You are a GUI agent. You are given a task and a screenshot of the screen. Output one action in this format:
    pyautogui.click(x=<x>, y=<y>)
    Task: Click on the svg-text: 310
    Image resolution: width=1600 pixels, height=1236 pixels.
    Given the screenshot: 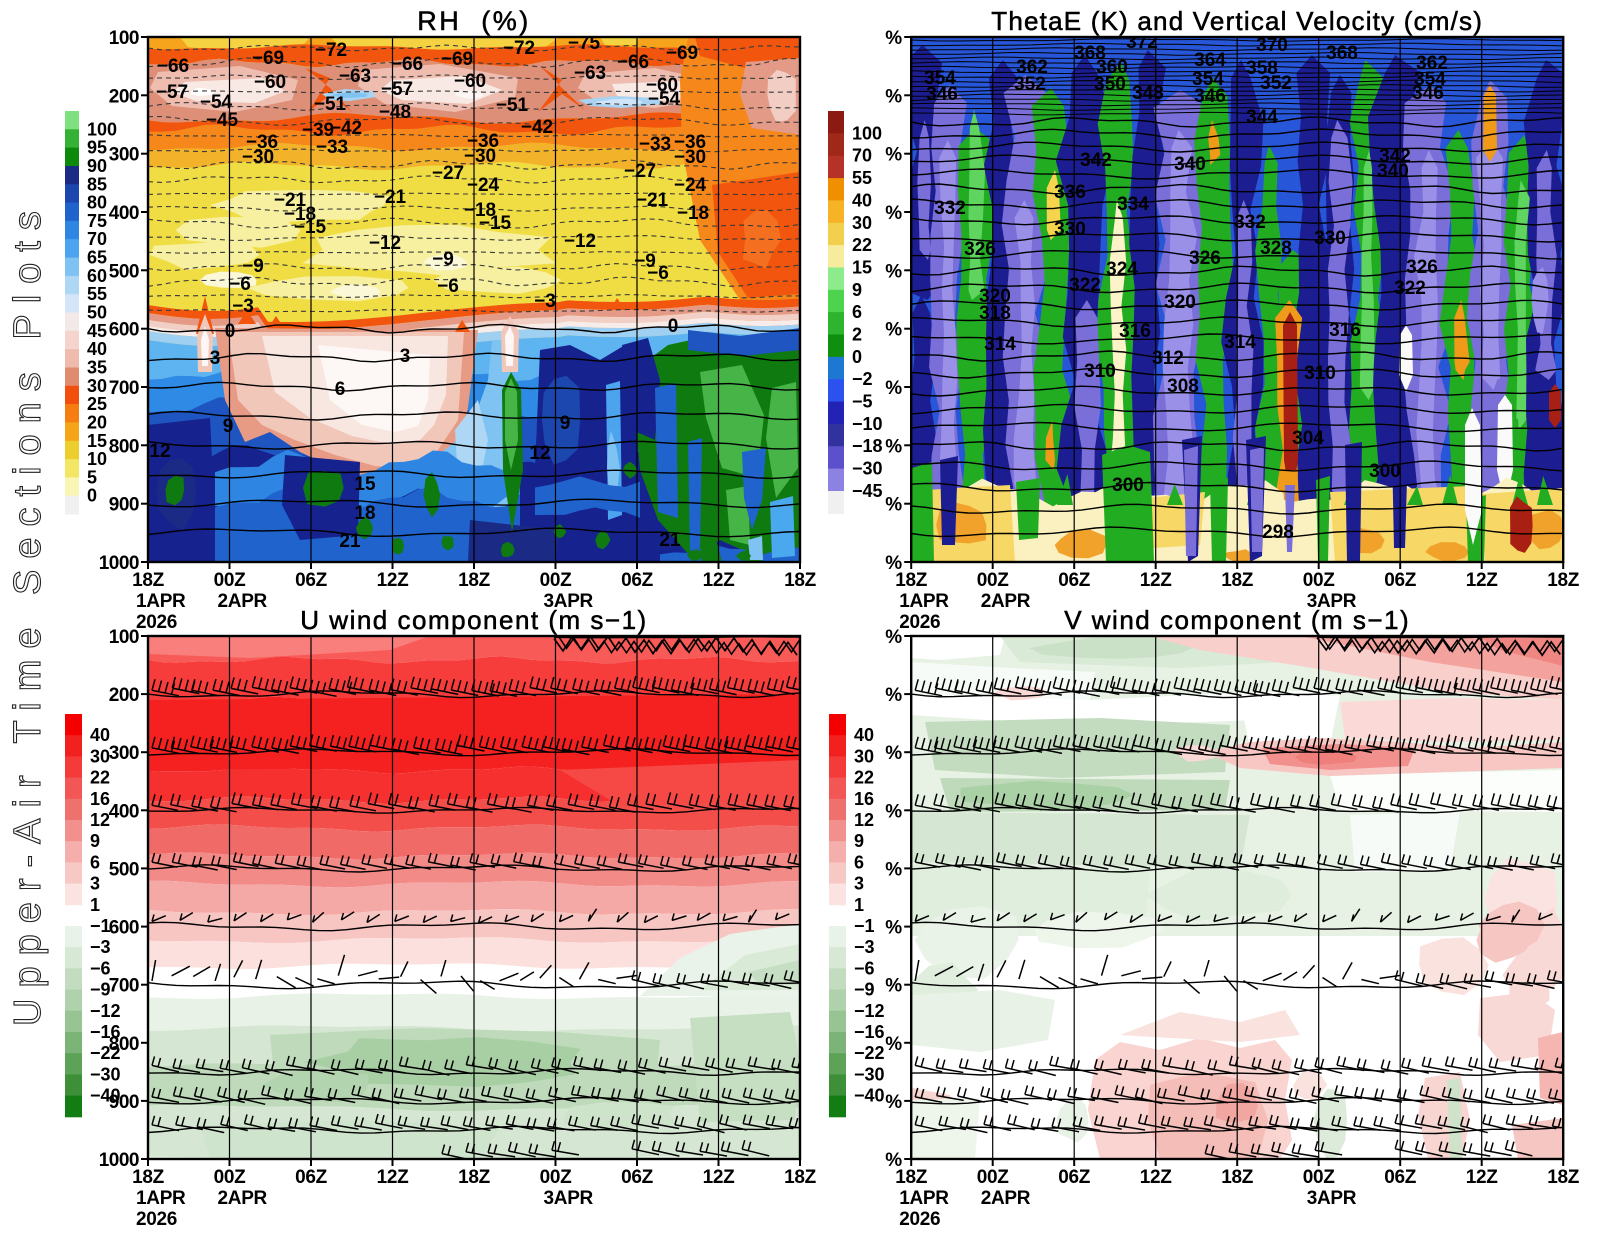 What is the action you would take?
    pyautogui.click(x=1320, y=373)
    